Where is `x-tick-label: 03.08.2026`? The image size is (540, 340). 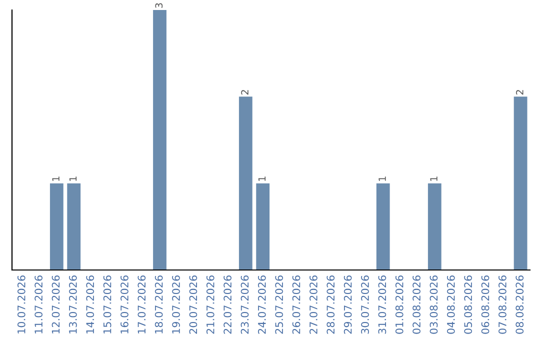
x-tick-label: 03.08.2026 is located at coordinates (434, 305).